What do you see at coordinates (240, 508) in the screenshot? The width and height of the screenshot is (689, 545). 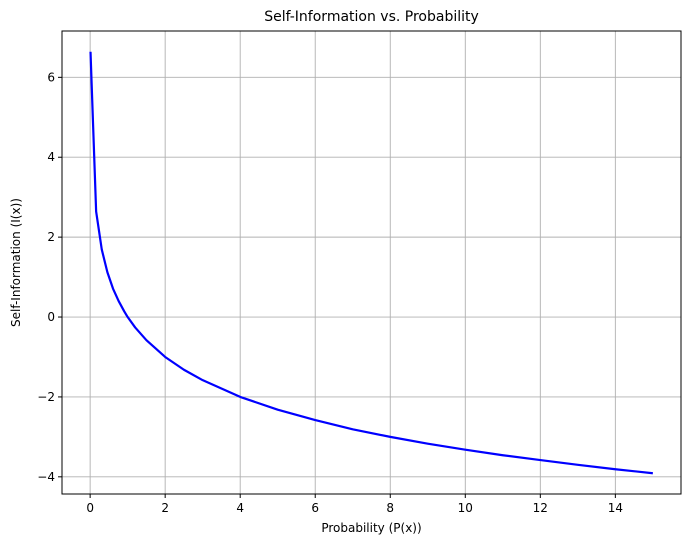 I see `x-tick-label: 4` at bounding box center [240, 508].